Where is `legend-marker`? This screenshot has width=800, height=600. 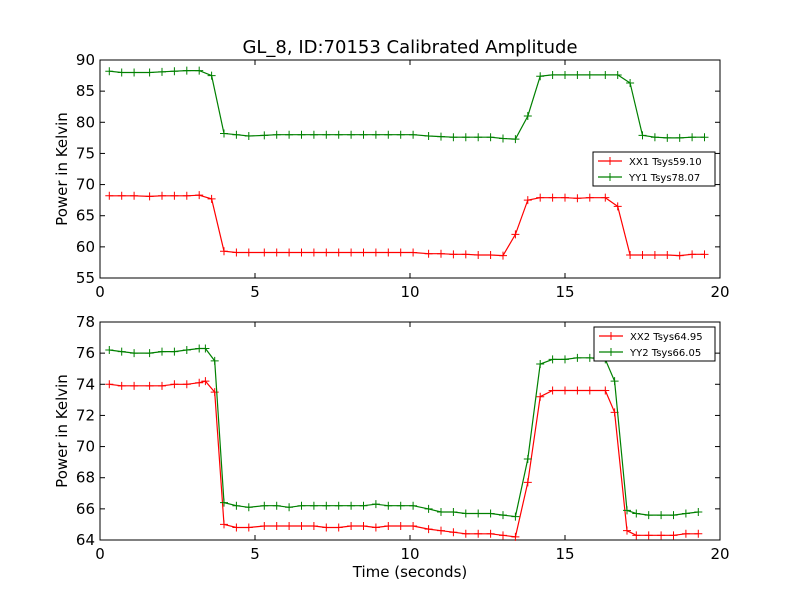
legend-marker is located at coordinates (610, 161).